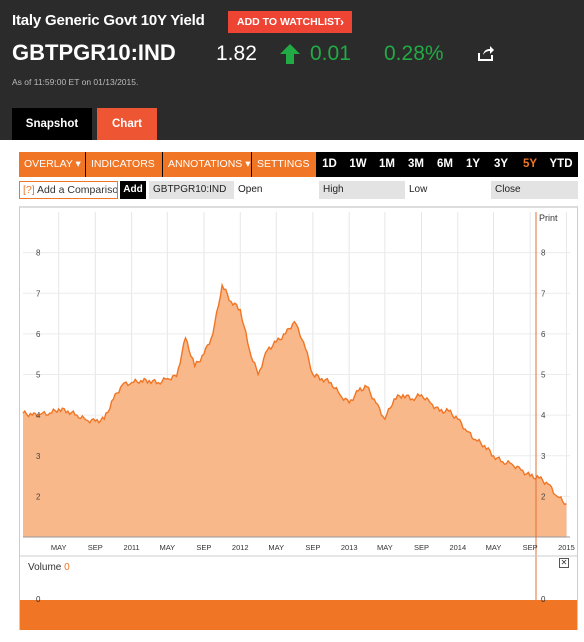 This screenshot has width=584, height=642. Describe the element at coordinates (298, 615) in the screenshot. I see `volume-bar` at that location.